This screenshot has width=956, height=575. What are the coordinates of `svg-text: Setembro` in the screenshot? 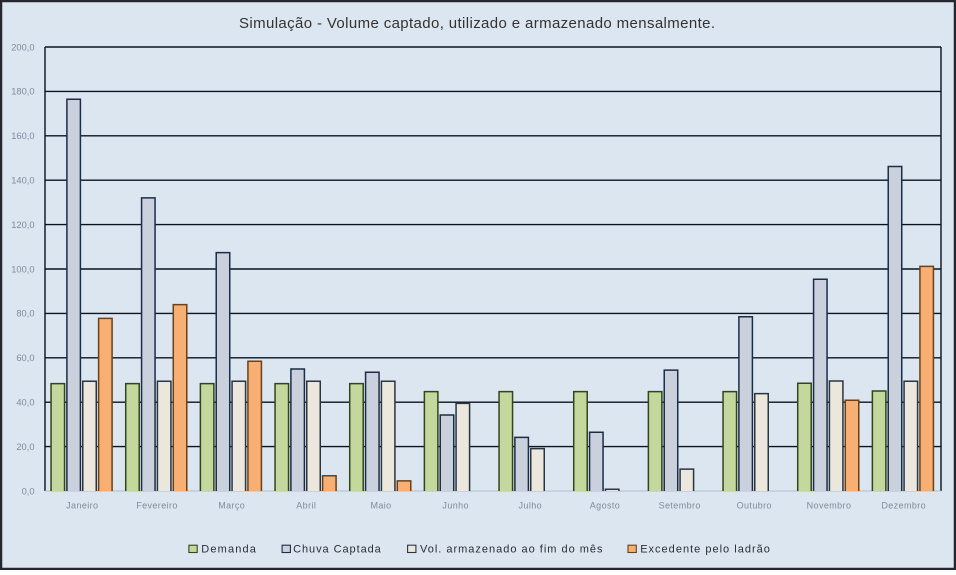 It's located at (680, 505).